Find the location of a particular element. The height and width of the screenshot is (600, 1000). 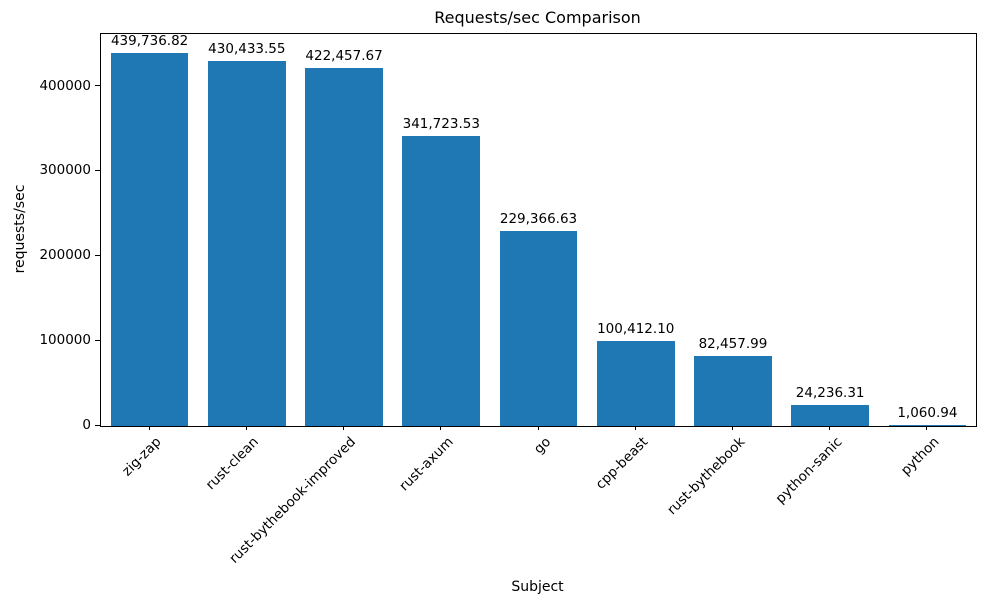

chart-title: Requests/sec Comparison is located at coordinates (537, 17).